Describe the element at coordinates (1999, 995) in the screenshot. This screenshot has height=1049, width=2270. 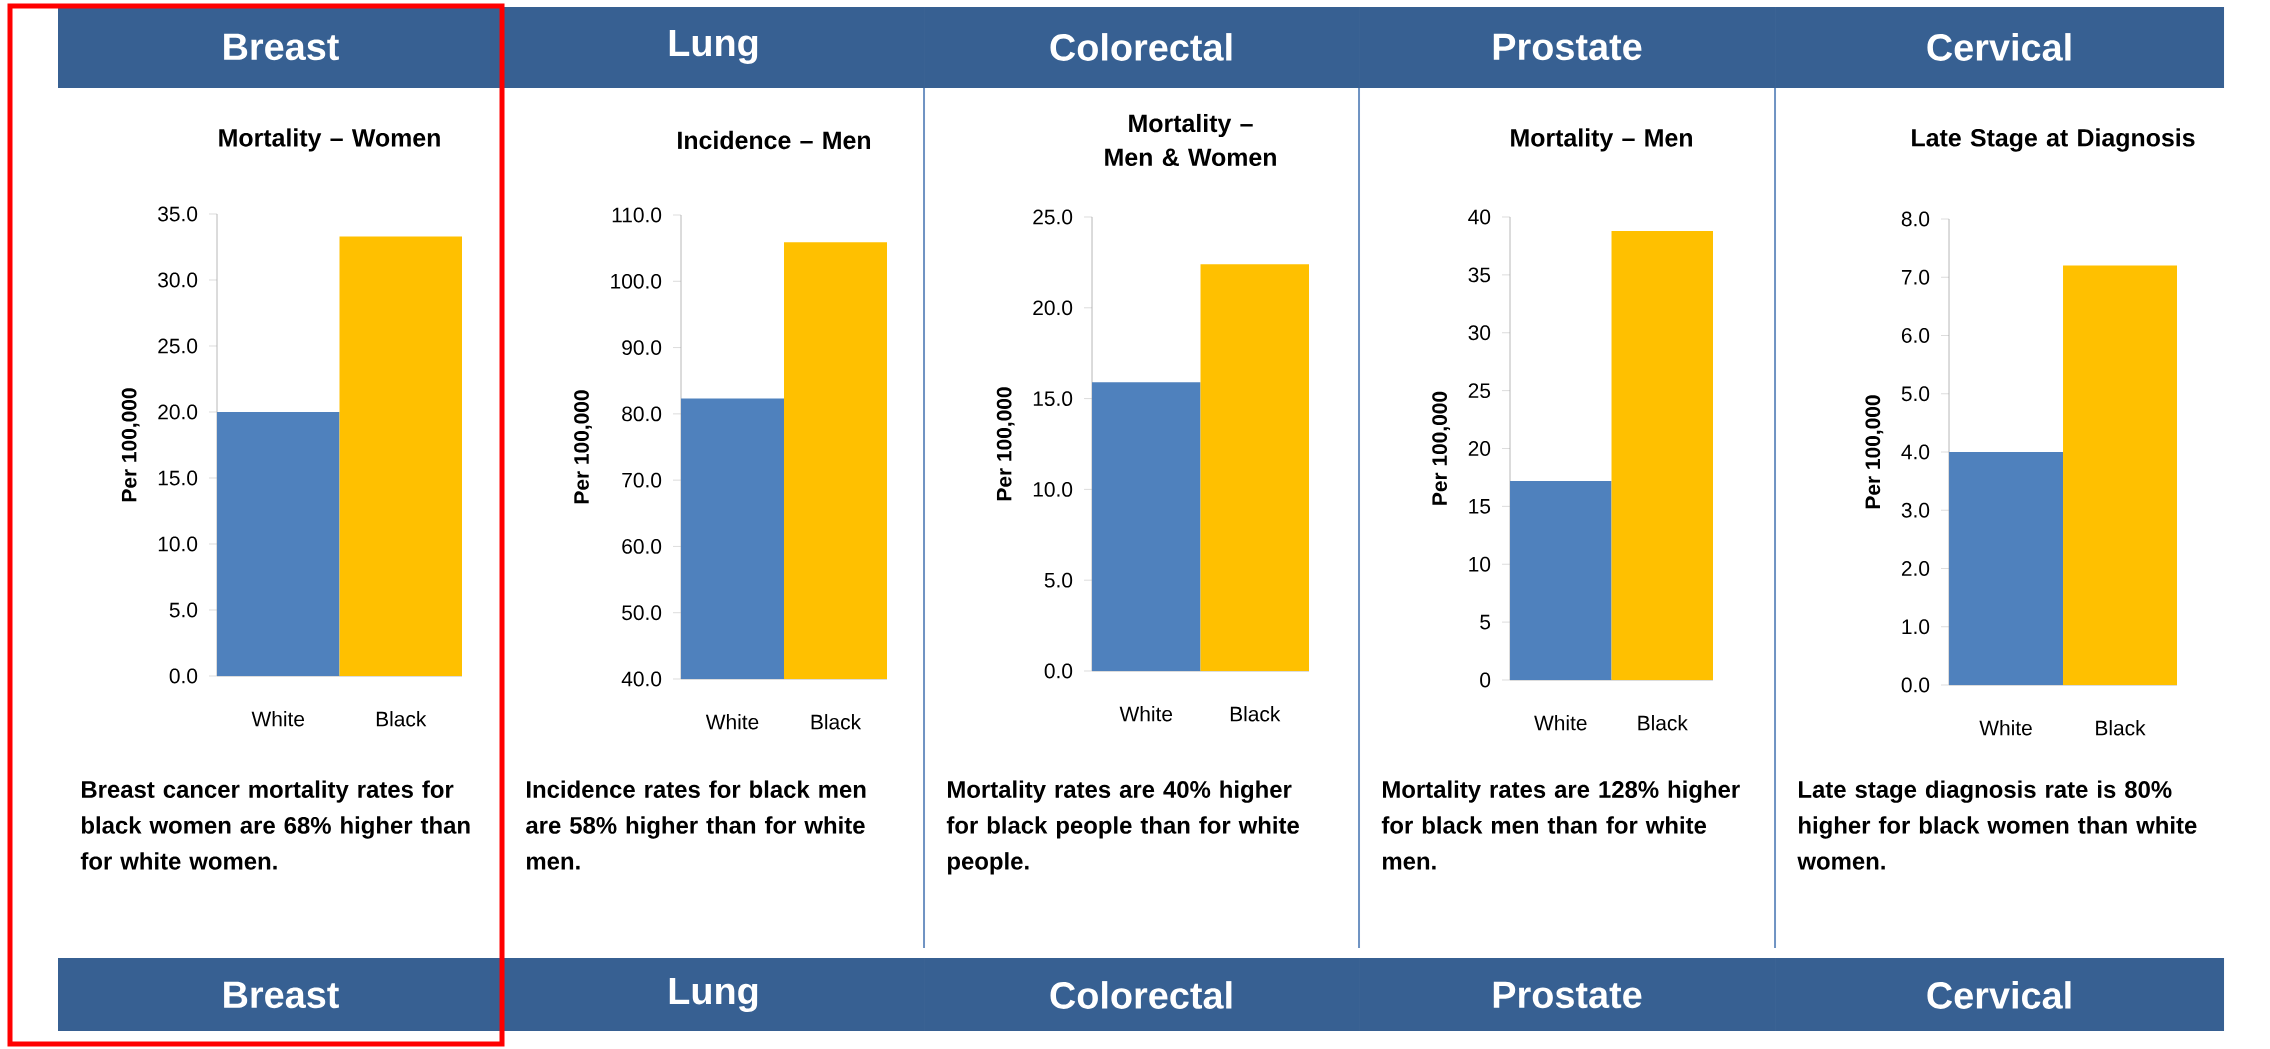
I see `text: Cervical` at that location.